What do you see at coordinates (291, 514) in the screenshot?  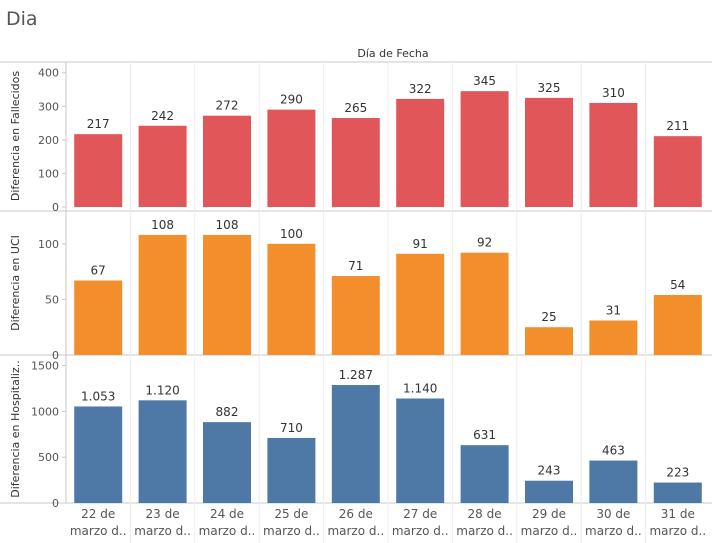 I see `x-tick-label: 25 de` at bounding box center [291, 514].